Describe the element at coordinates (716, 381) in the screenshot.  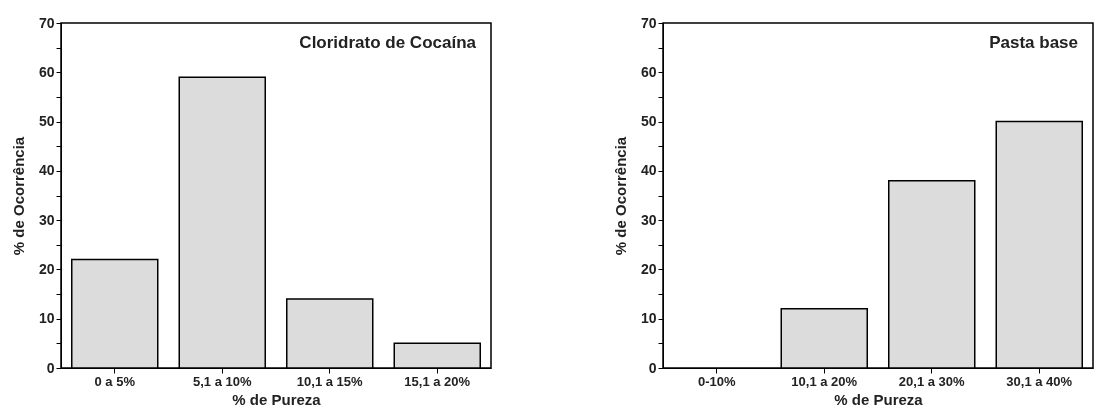
I see `x-tick-label: 0-10%` at that location.